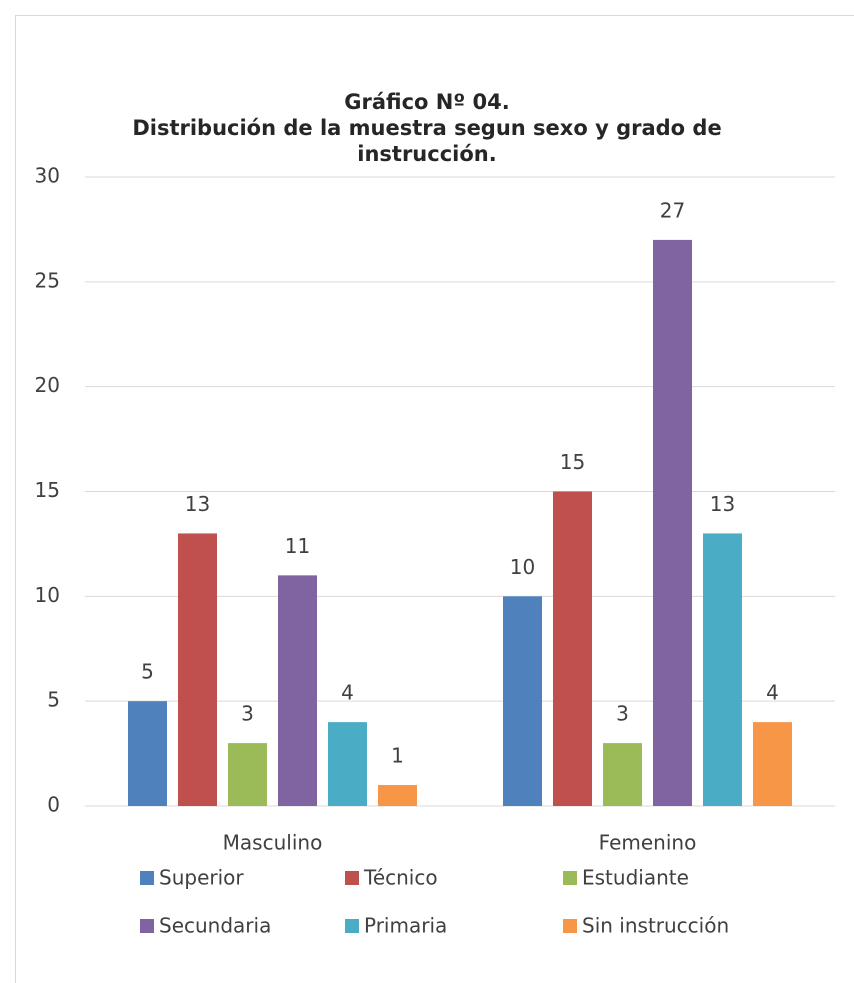  Describe the element at coordinates (47, 595) in the screenshot. I see `y-tick-label: 10` at that location.